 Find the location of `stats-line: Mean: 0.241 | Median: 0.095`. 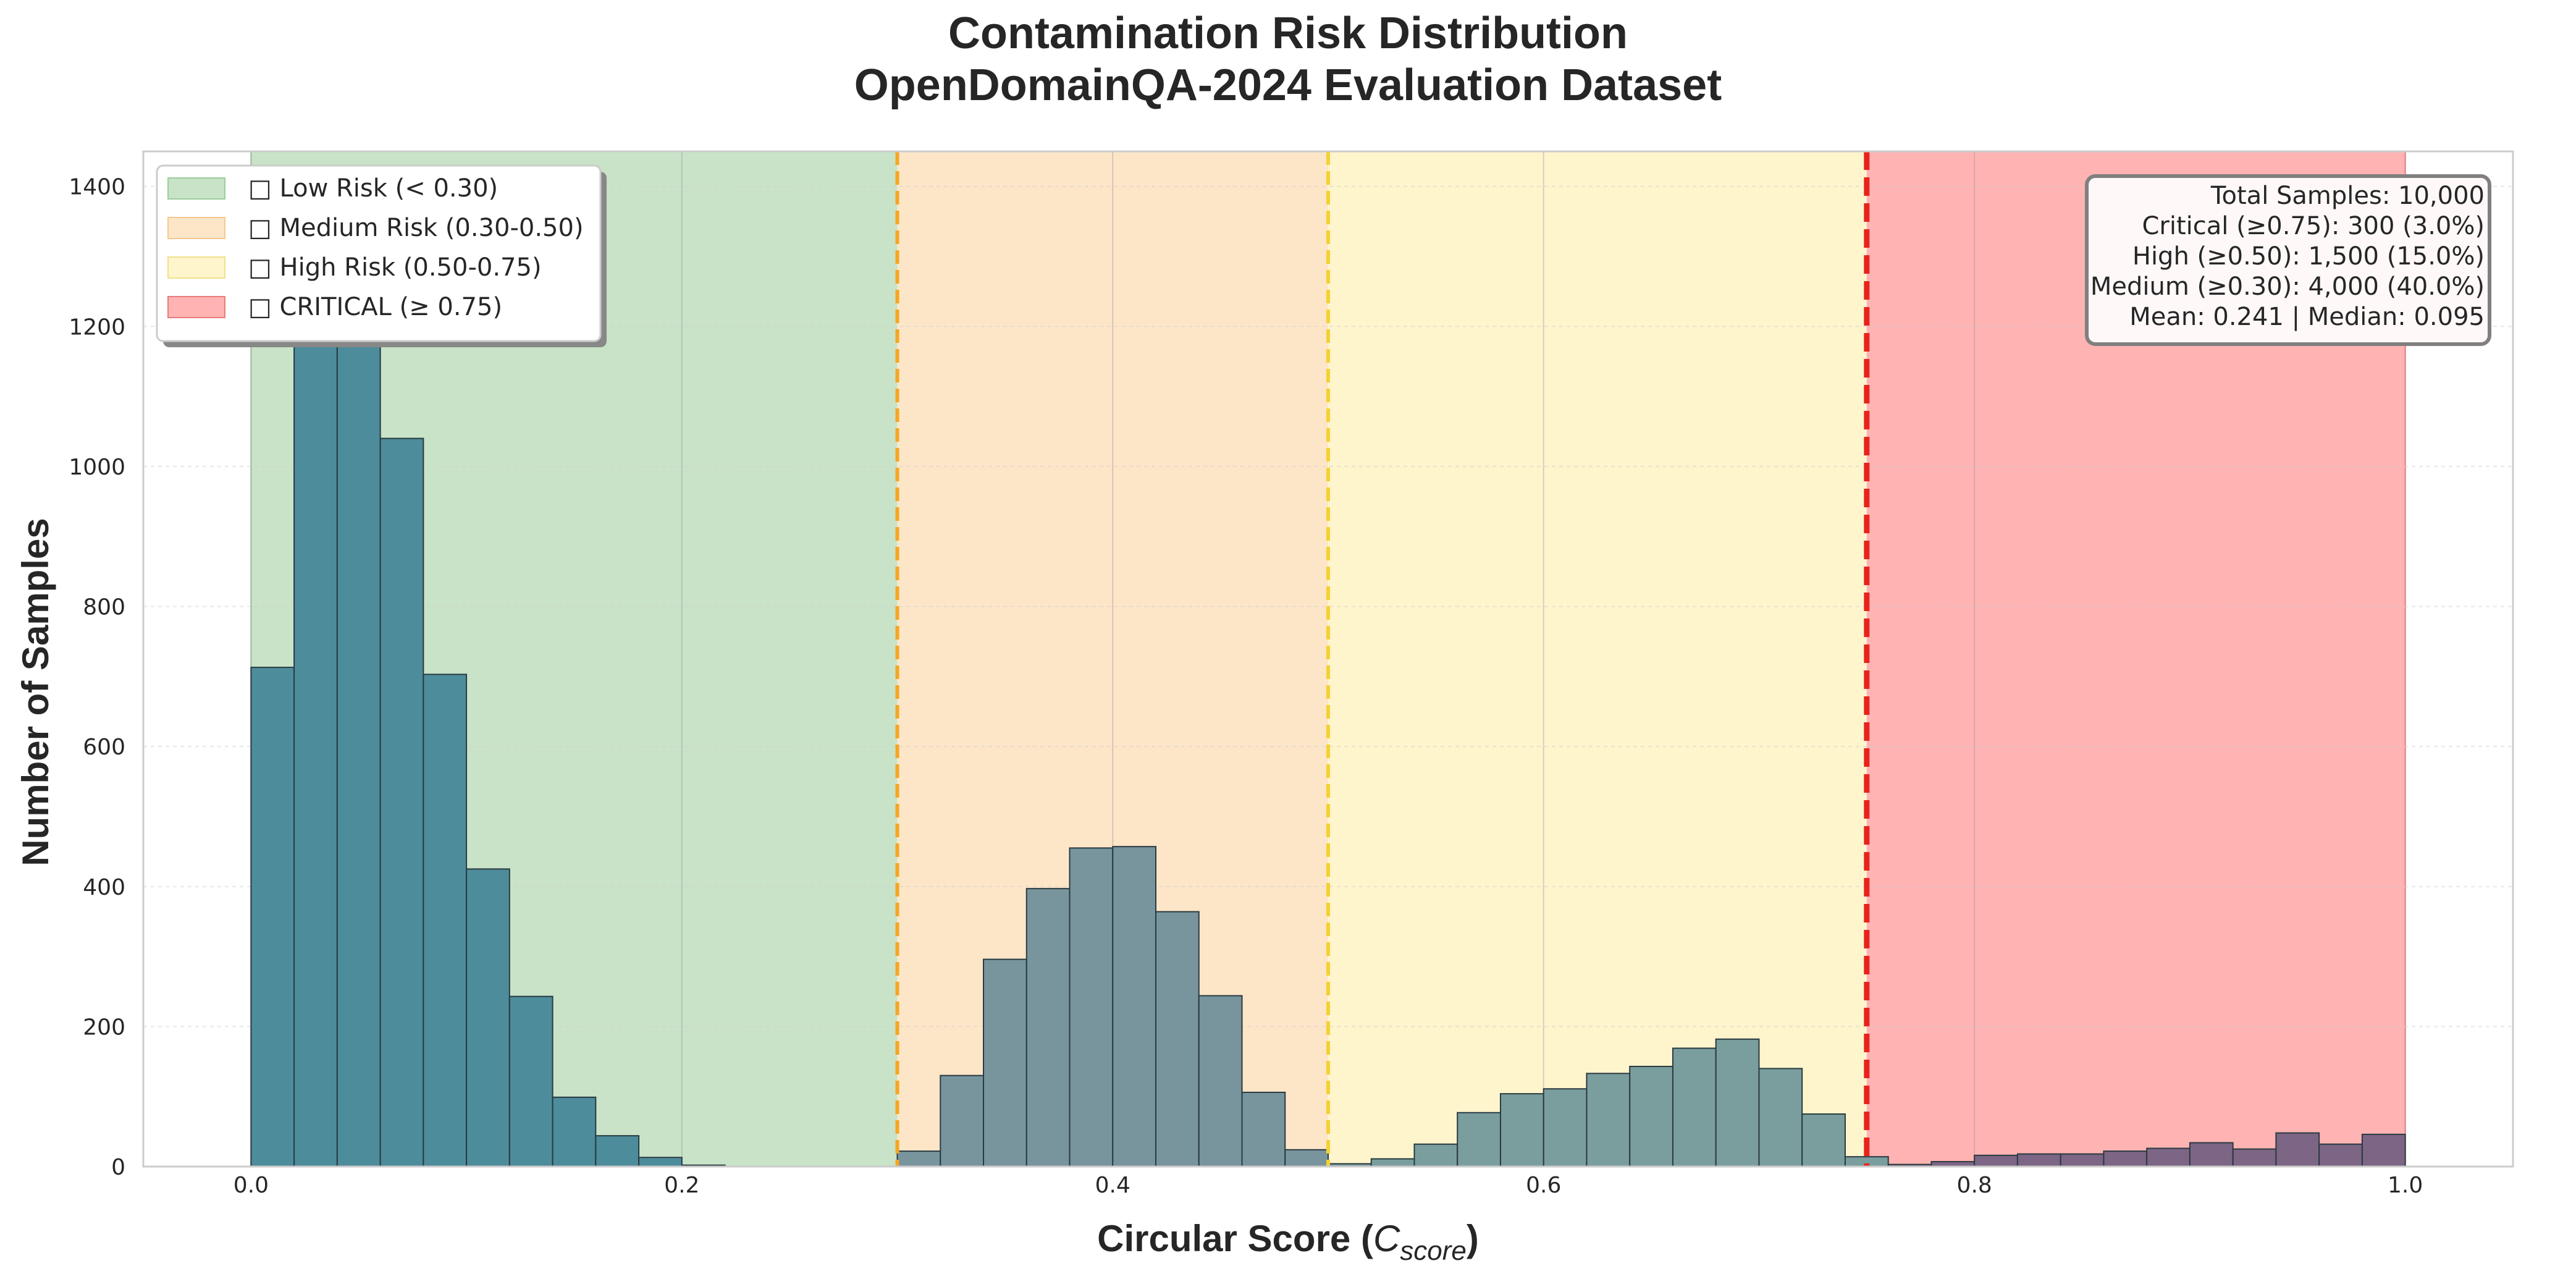

stats-line: Mean: 0.241 | Median: 0.095 is located at coordinates (2307, 317).